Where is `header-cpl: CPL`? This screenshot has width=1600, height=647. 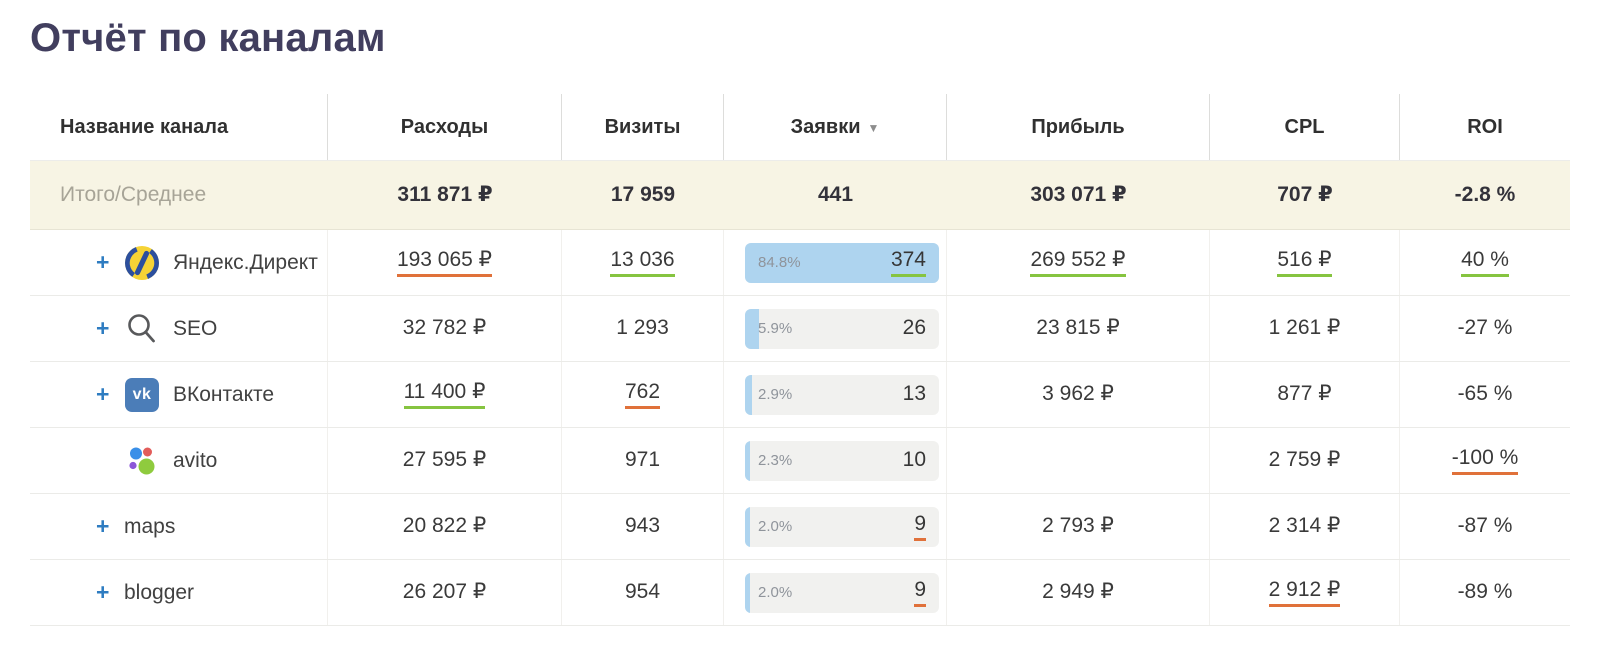
header-cpl: CPL is located at coordinates (1305, 127).